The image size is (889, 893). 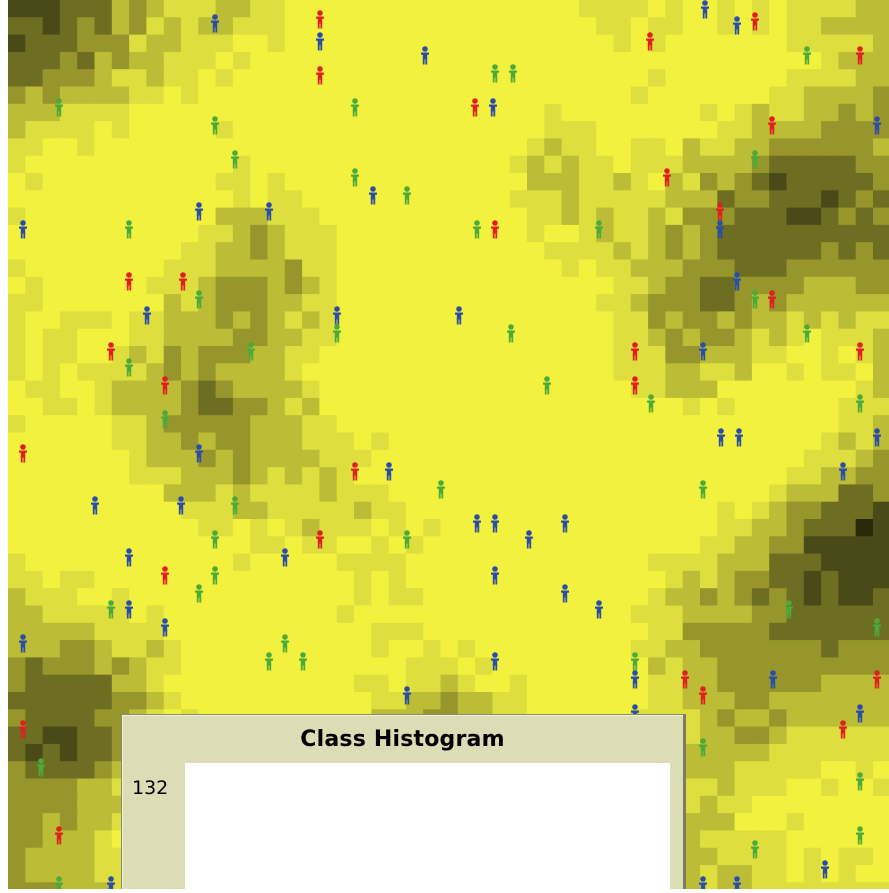 I want to click on histogram-title: Class Histogram, so click(x=402, y=739).